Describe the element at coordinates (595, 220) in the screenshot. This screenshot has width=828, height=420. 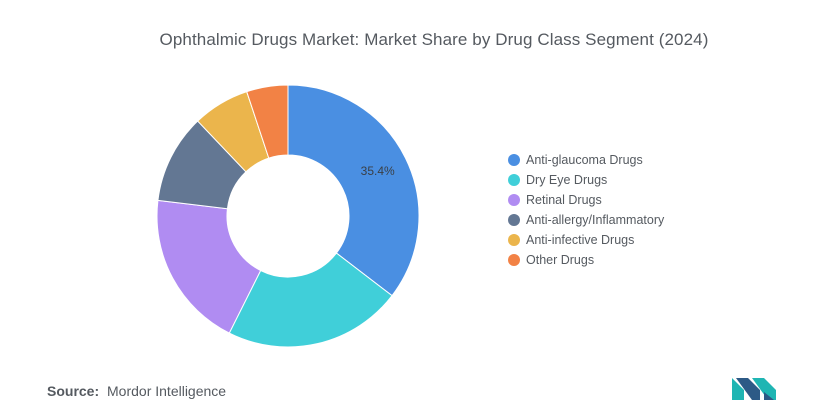
I see `legend-label: Anti-allergy/Inflammatory` at that location.